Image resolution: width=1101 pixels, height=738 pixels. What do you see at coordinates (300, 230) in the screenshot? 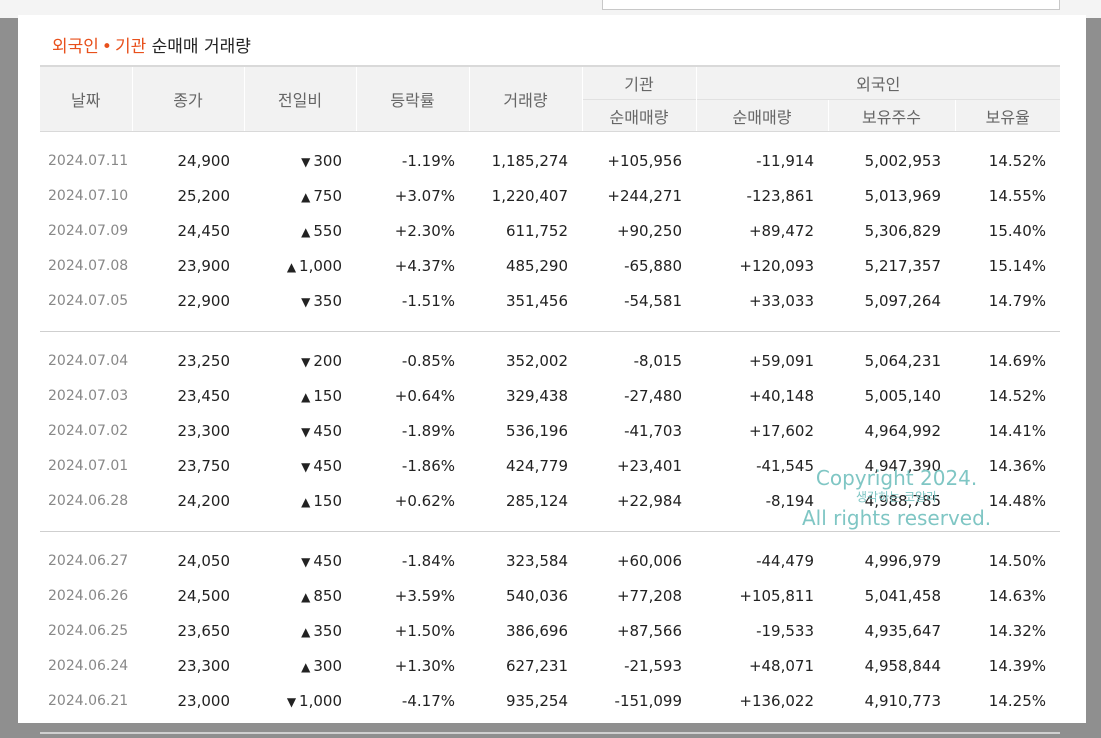
I see `cell-change: ▲ 550` at bounding box center [300, 230].